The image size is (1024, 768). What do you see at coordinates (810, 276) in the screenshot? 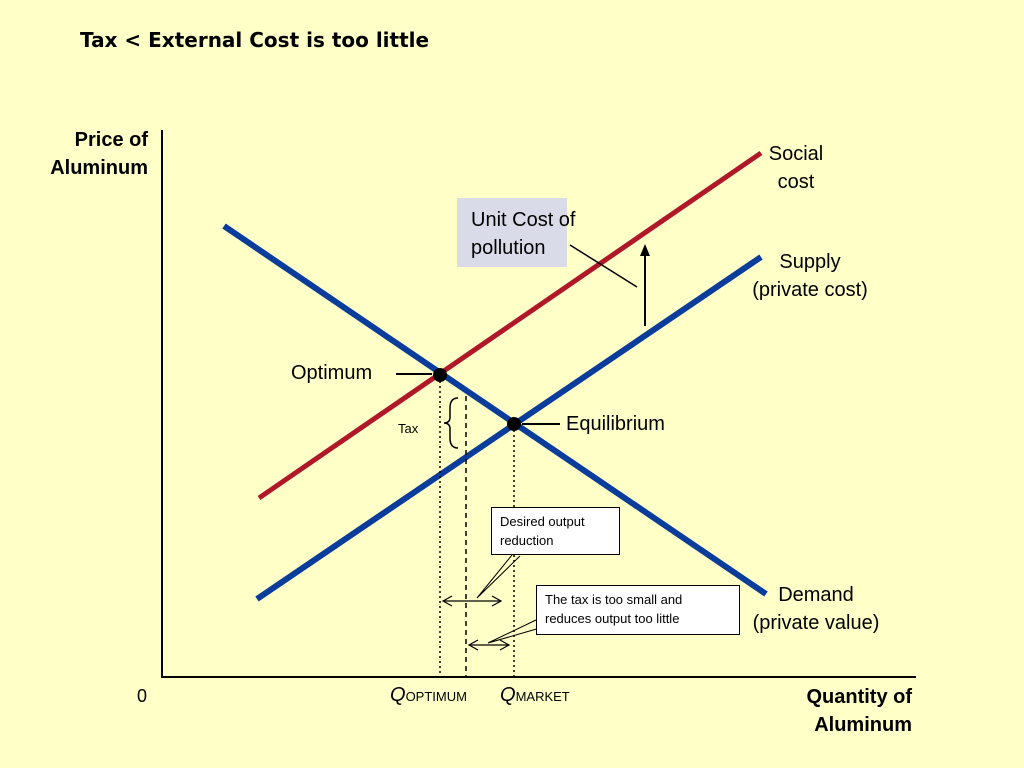
I see `supply-label: Supply (private cost)` at bounding box center [810, 276].